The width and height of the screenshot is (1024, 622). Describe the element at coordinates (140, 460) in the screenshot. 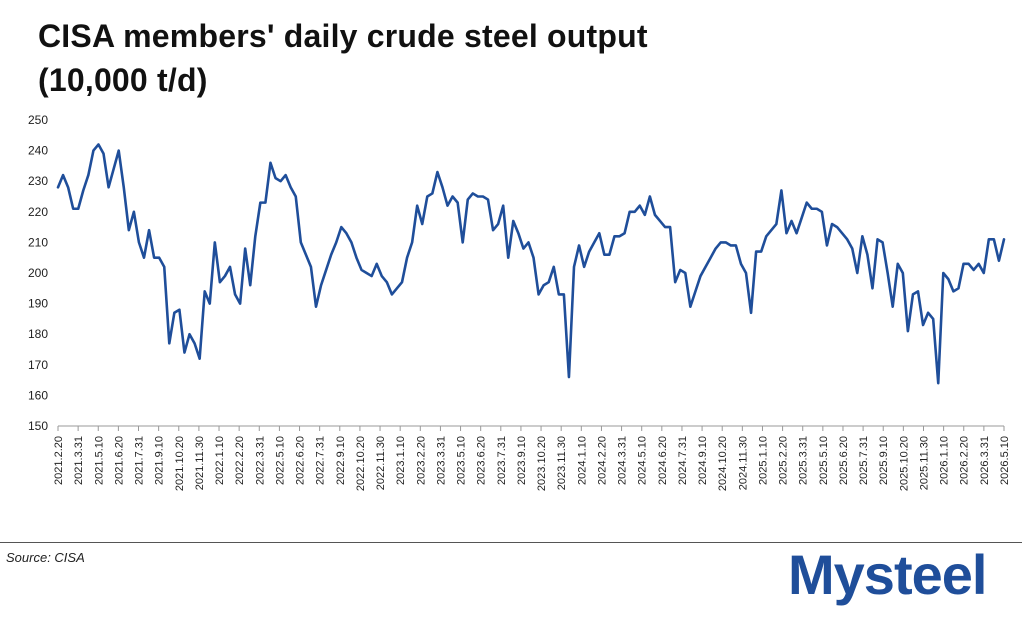

I see `x-tick-label: 2021.7.31` at that location.